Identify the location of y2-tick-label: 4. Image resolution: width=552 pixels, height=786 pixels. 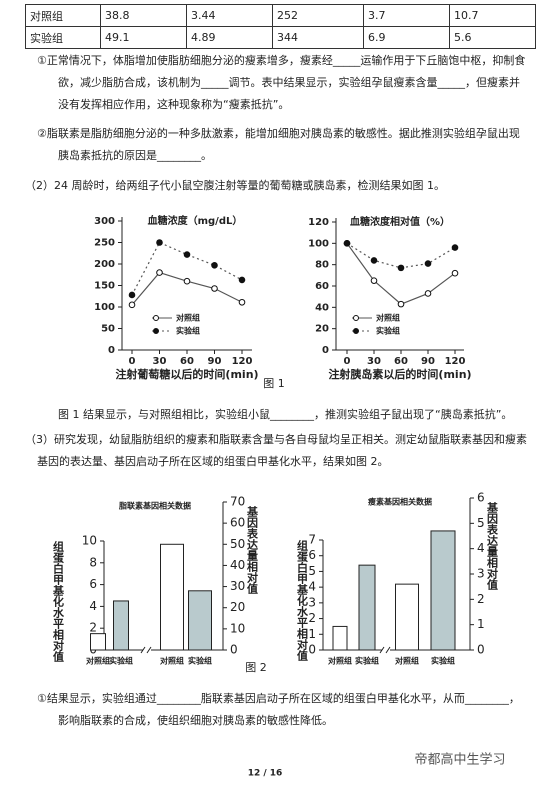
(481, 548).